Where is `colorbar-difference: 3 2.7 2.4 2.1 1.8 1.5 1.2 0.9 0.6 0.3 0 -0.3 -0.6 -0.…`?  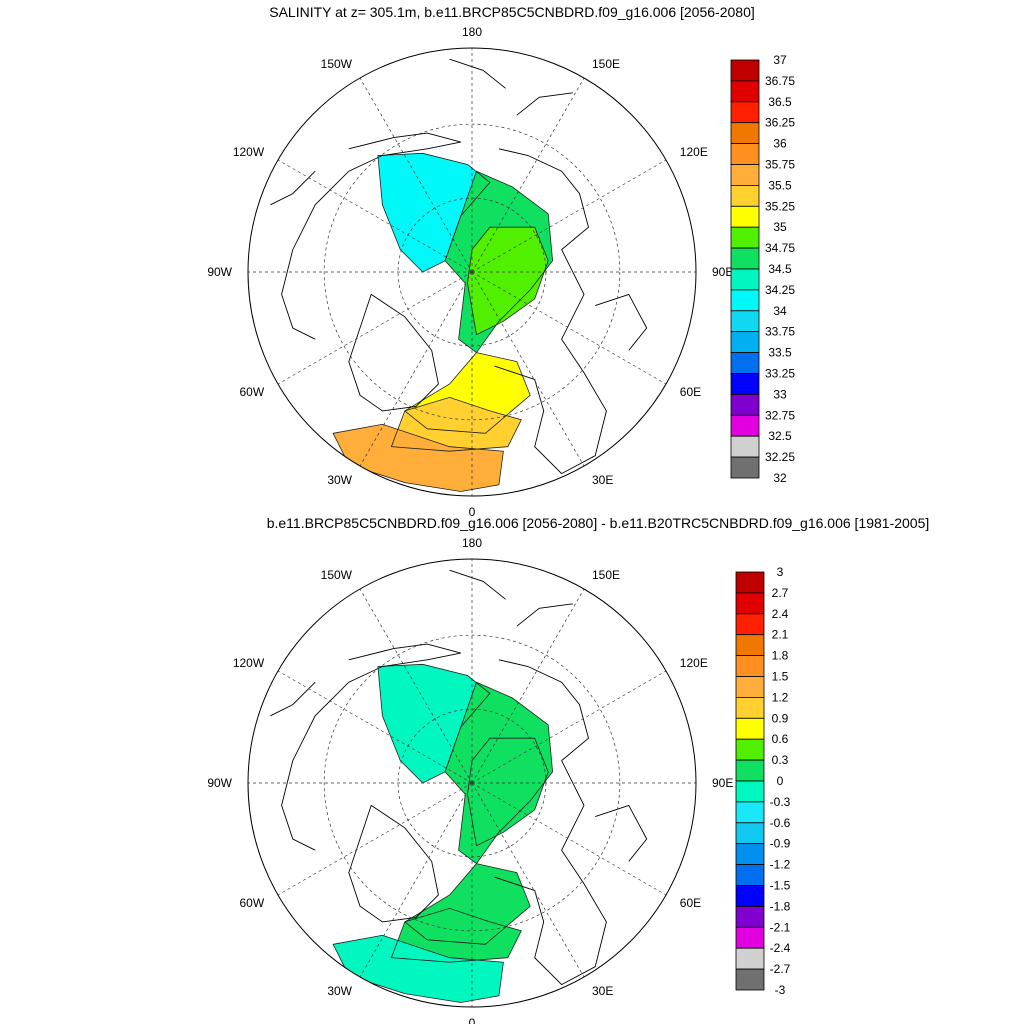
colorbar-difference: 3 2.7 2.4 2.1 1.8 1.5 1.2 0.9 0.6 0.3 0 -0.3 -0.6 -0.… is located at coordinates (763, 781).